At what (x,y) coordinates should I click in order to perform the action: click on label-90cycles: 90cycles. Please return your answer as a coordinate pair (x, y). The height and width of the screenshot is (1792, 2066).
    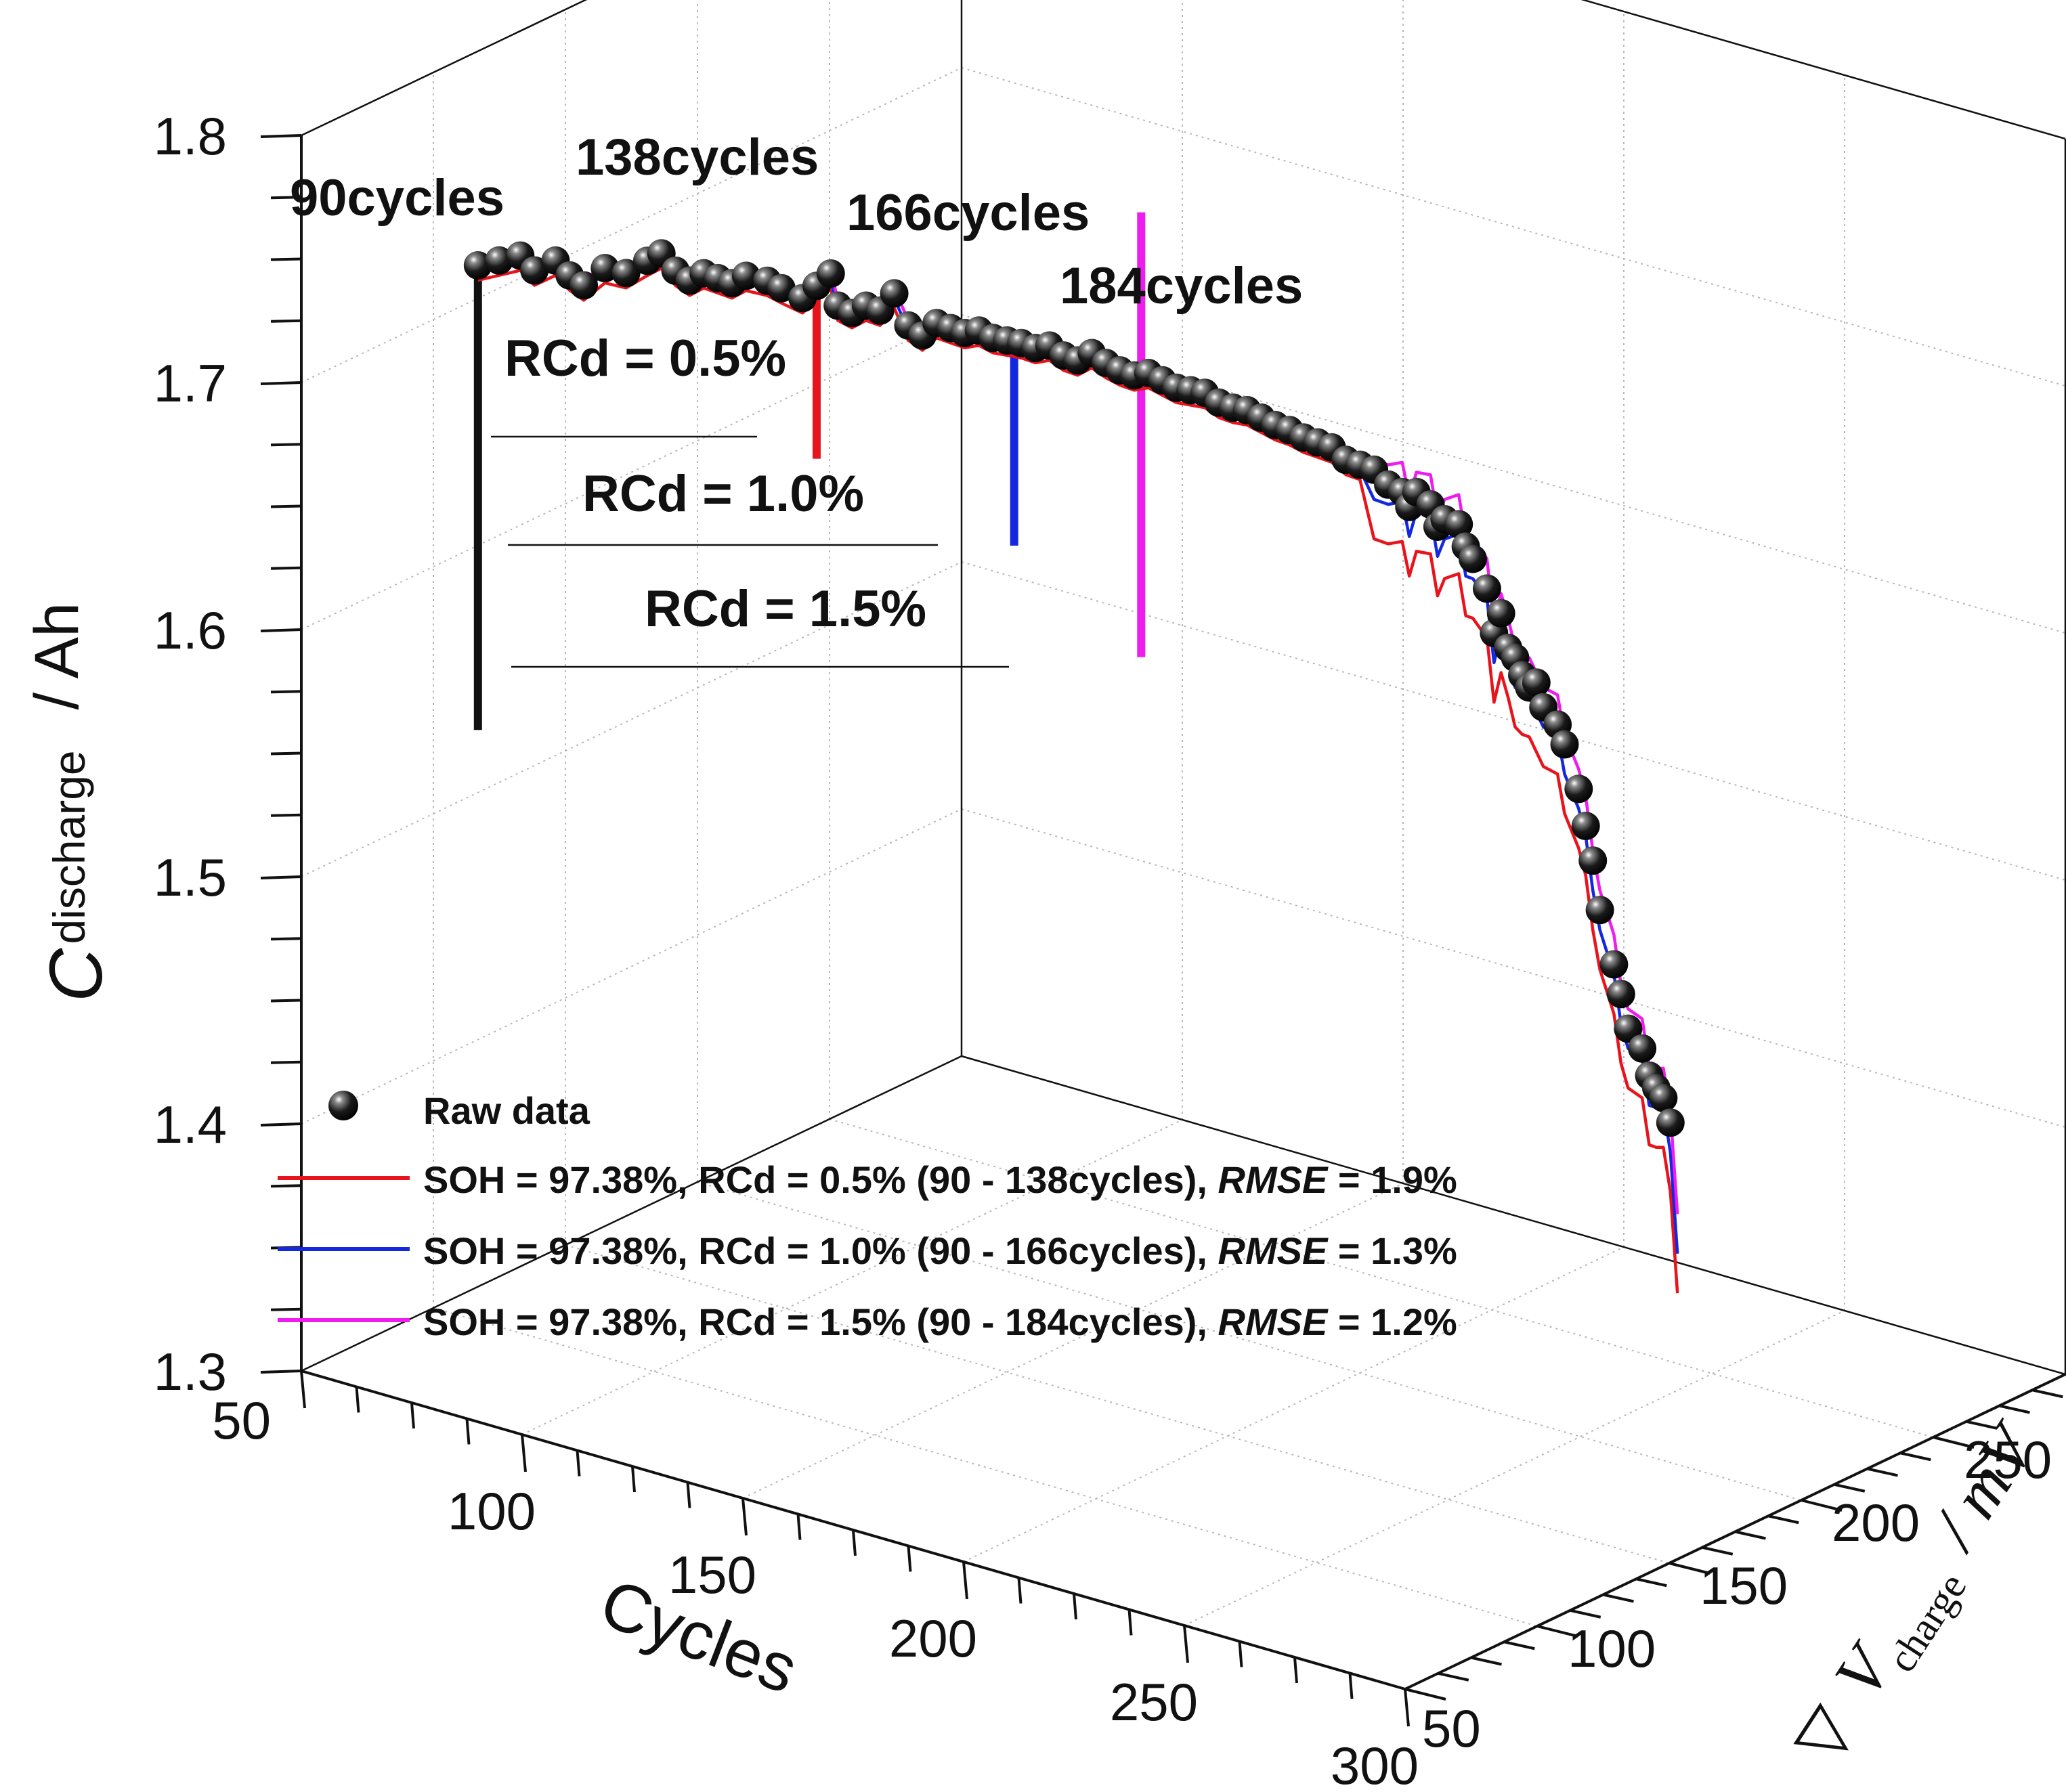
    Looking at the image, I should click on (397, 198).